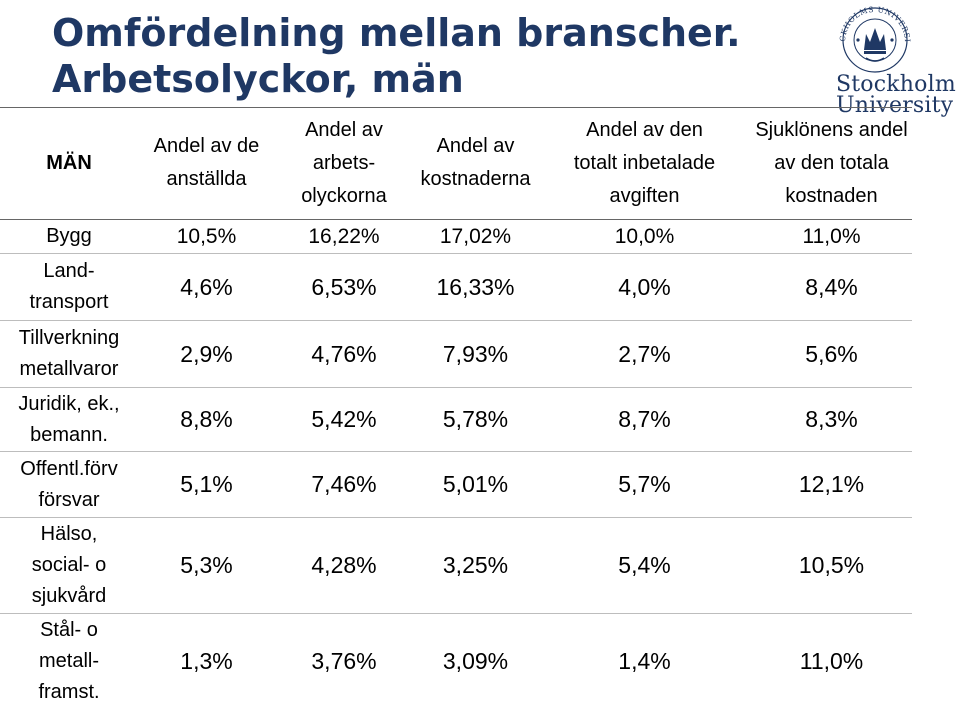 This screenshot has width=960, height=710. I want to click on table-cell: 5,01%, so click(475, 484).